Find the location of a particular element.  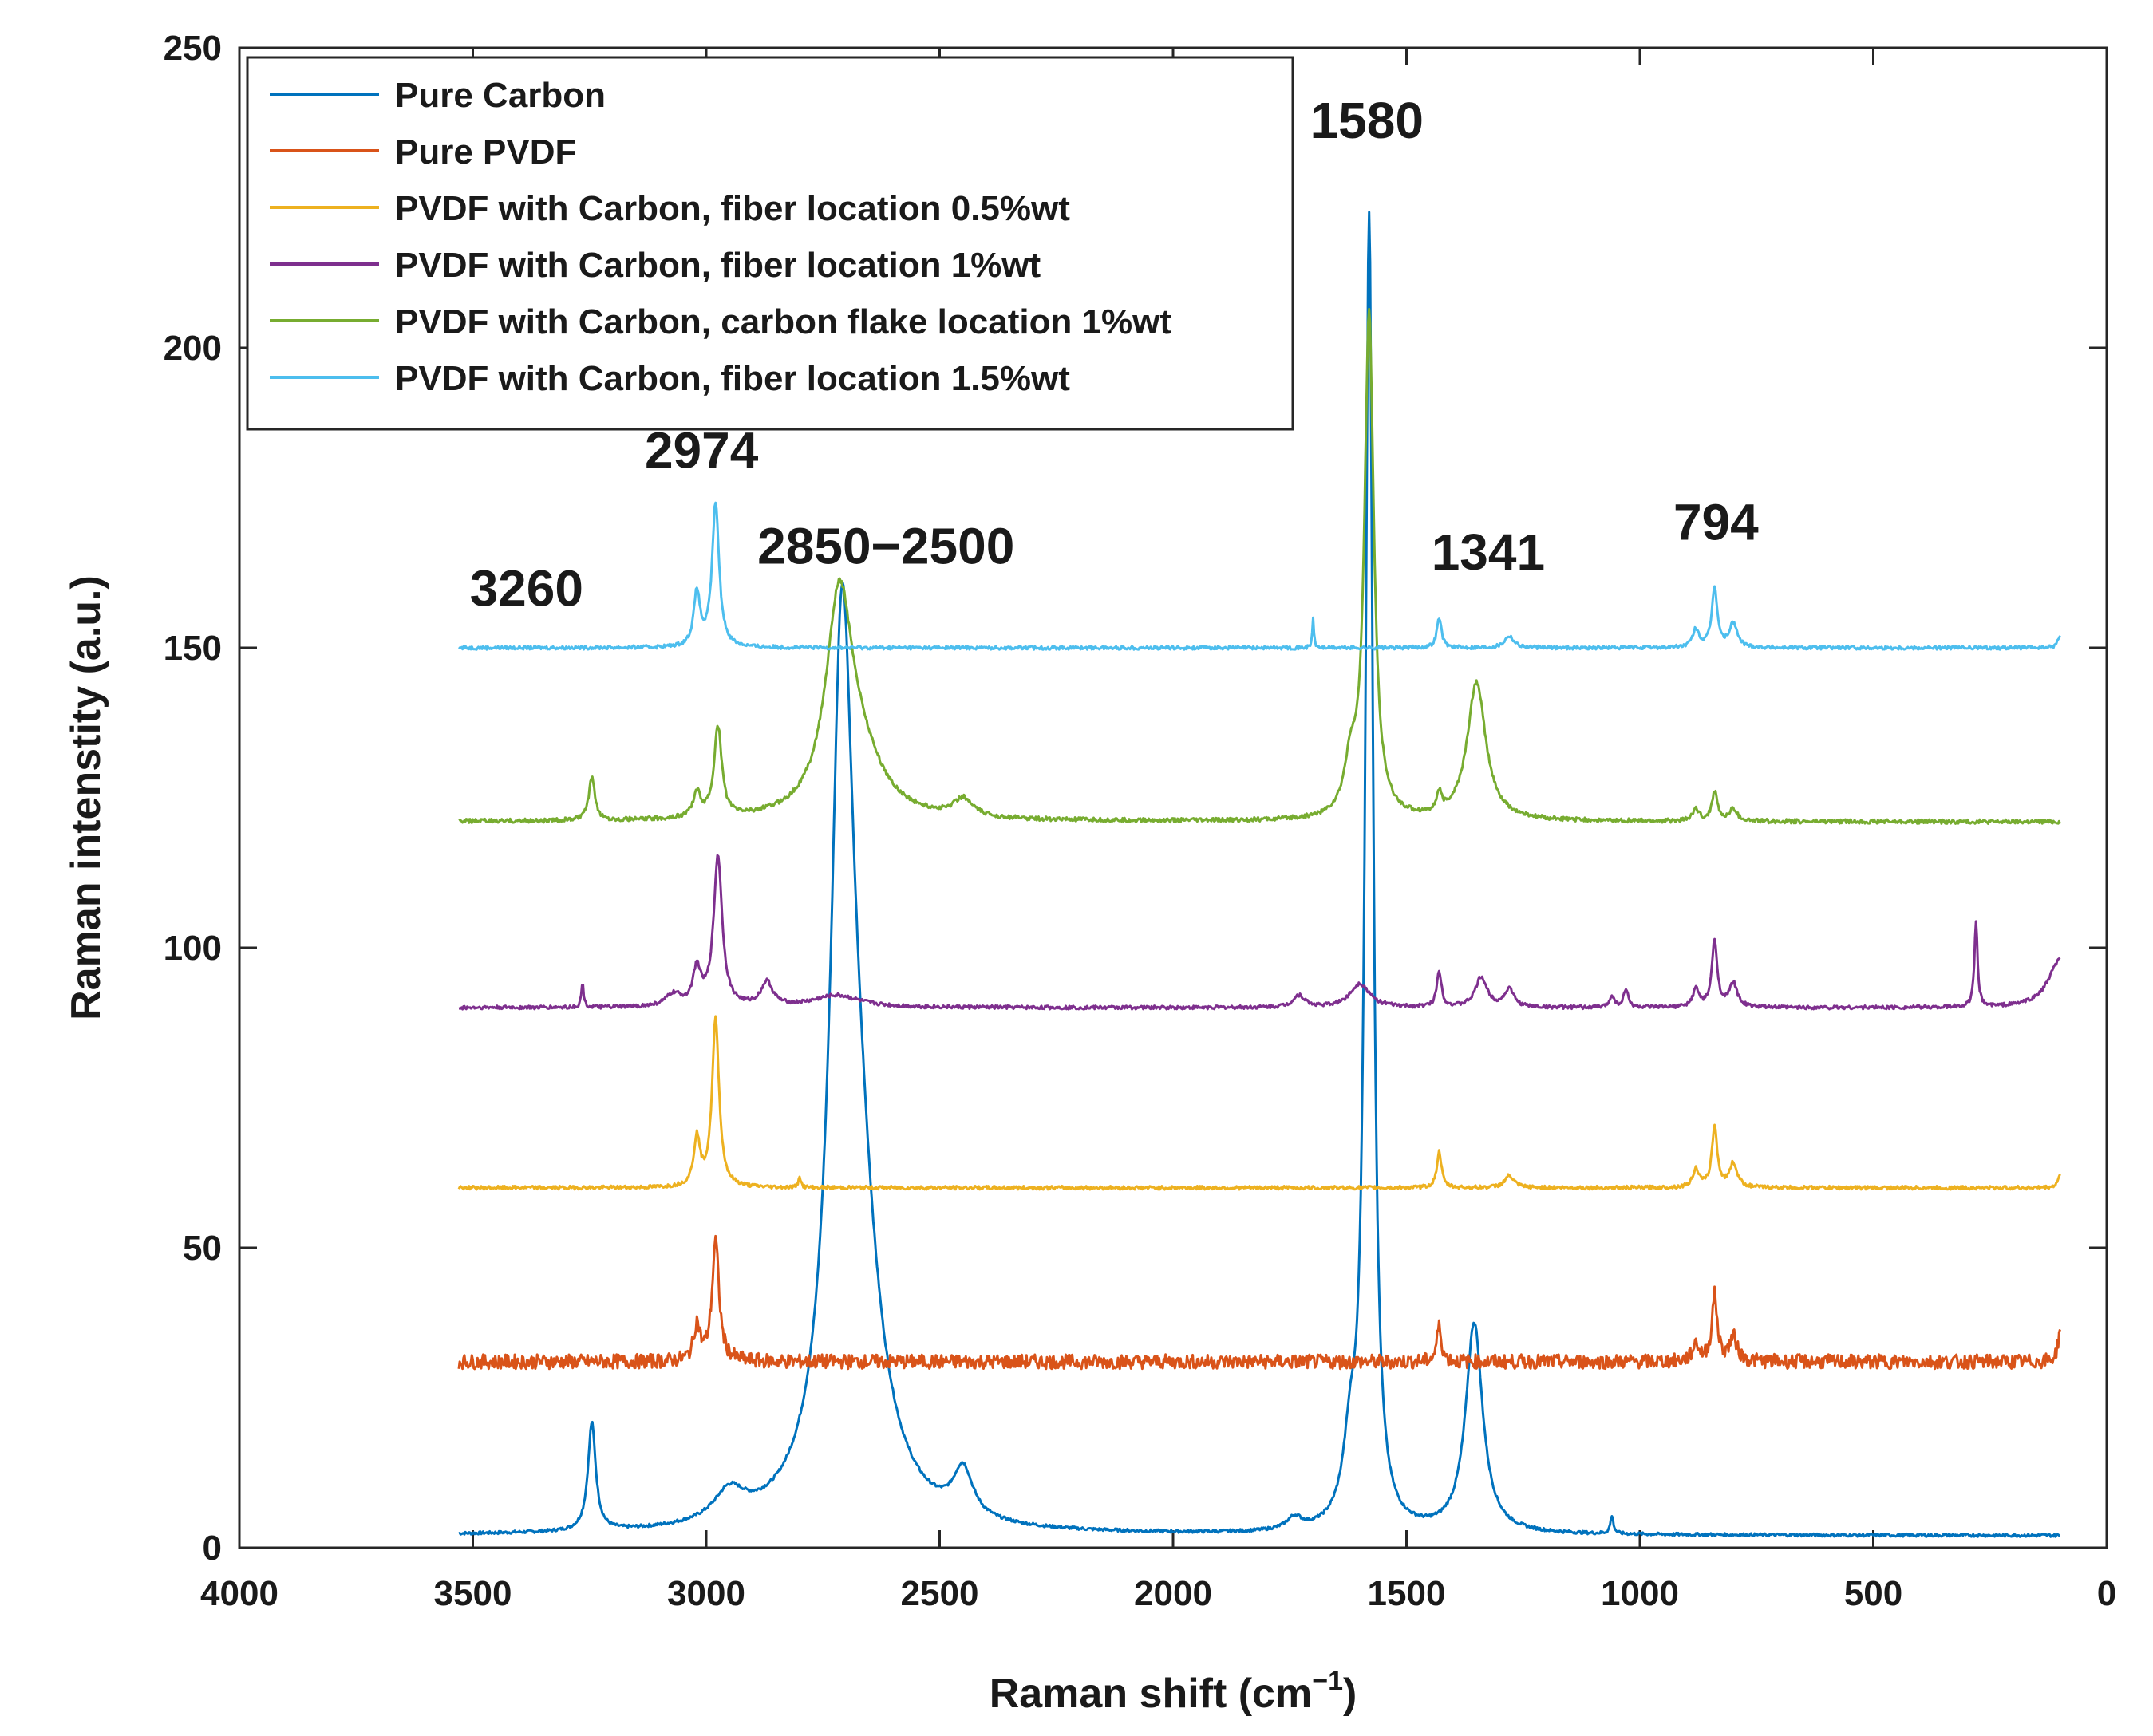

peak-annotation: 1580 is located at coordinates (1367, 120).